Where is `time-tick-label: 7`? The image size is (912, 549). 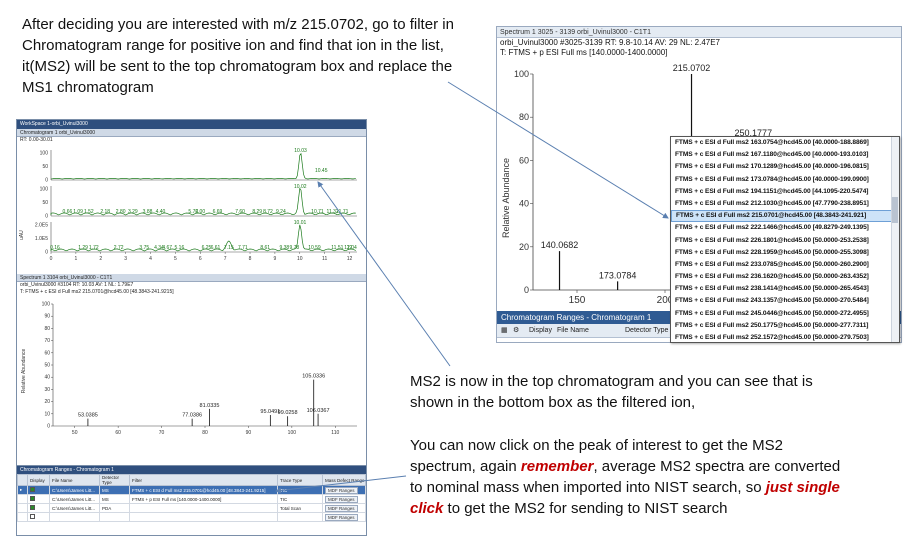 time-tick-label: 7 is located at coordinates (225, 259).